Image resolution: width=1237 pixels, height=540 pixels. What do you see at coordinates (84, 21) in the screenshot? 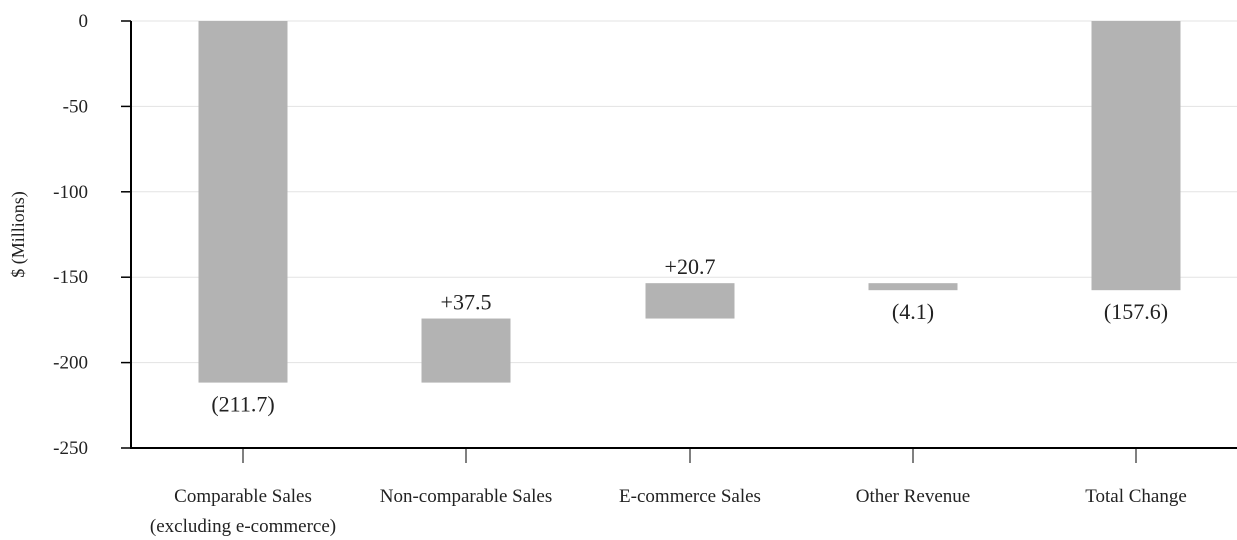
I see `y-tick-label: 0` at bounding box center [84, 21].